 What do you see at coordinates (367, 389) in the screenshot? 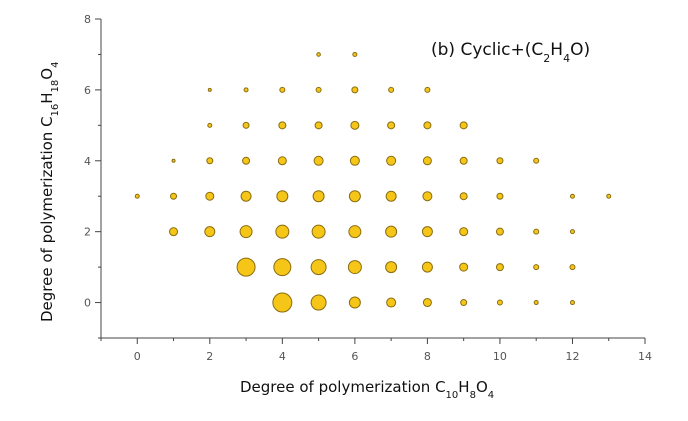
I see `x-axis-title: Degree of polymerization C10H8O4` at bounding box center [367, 389].